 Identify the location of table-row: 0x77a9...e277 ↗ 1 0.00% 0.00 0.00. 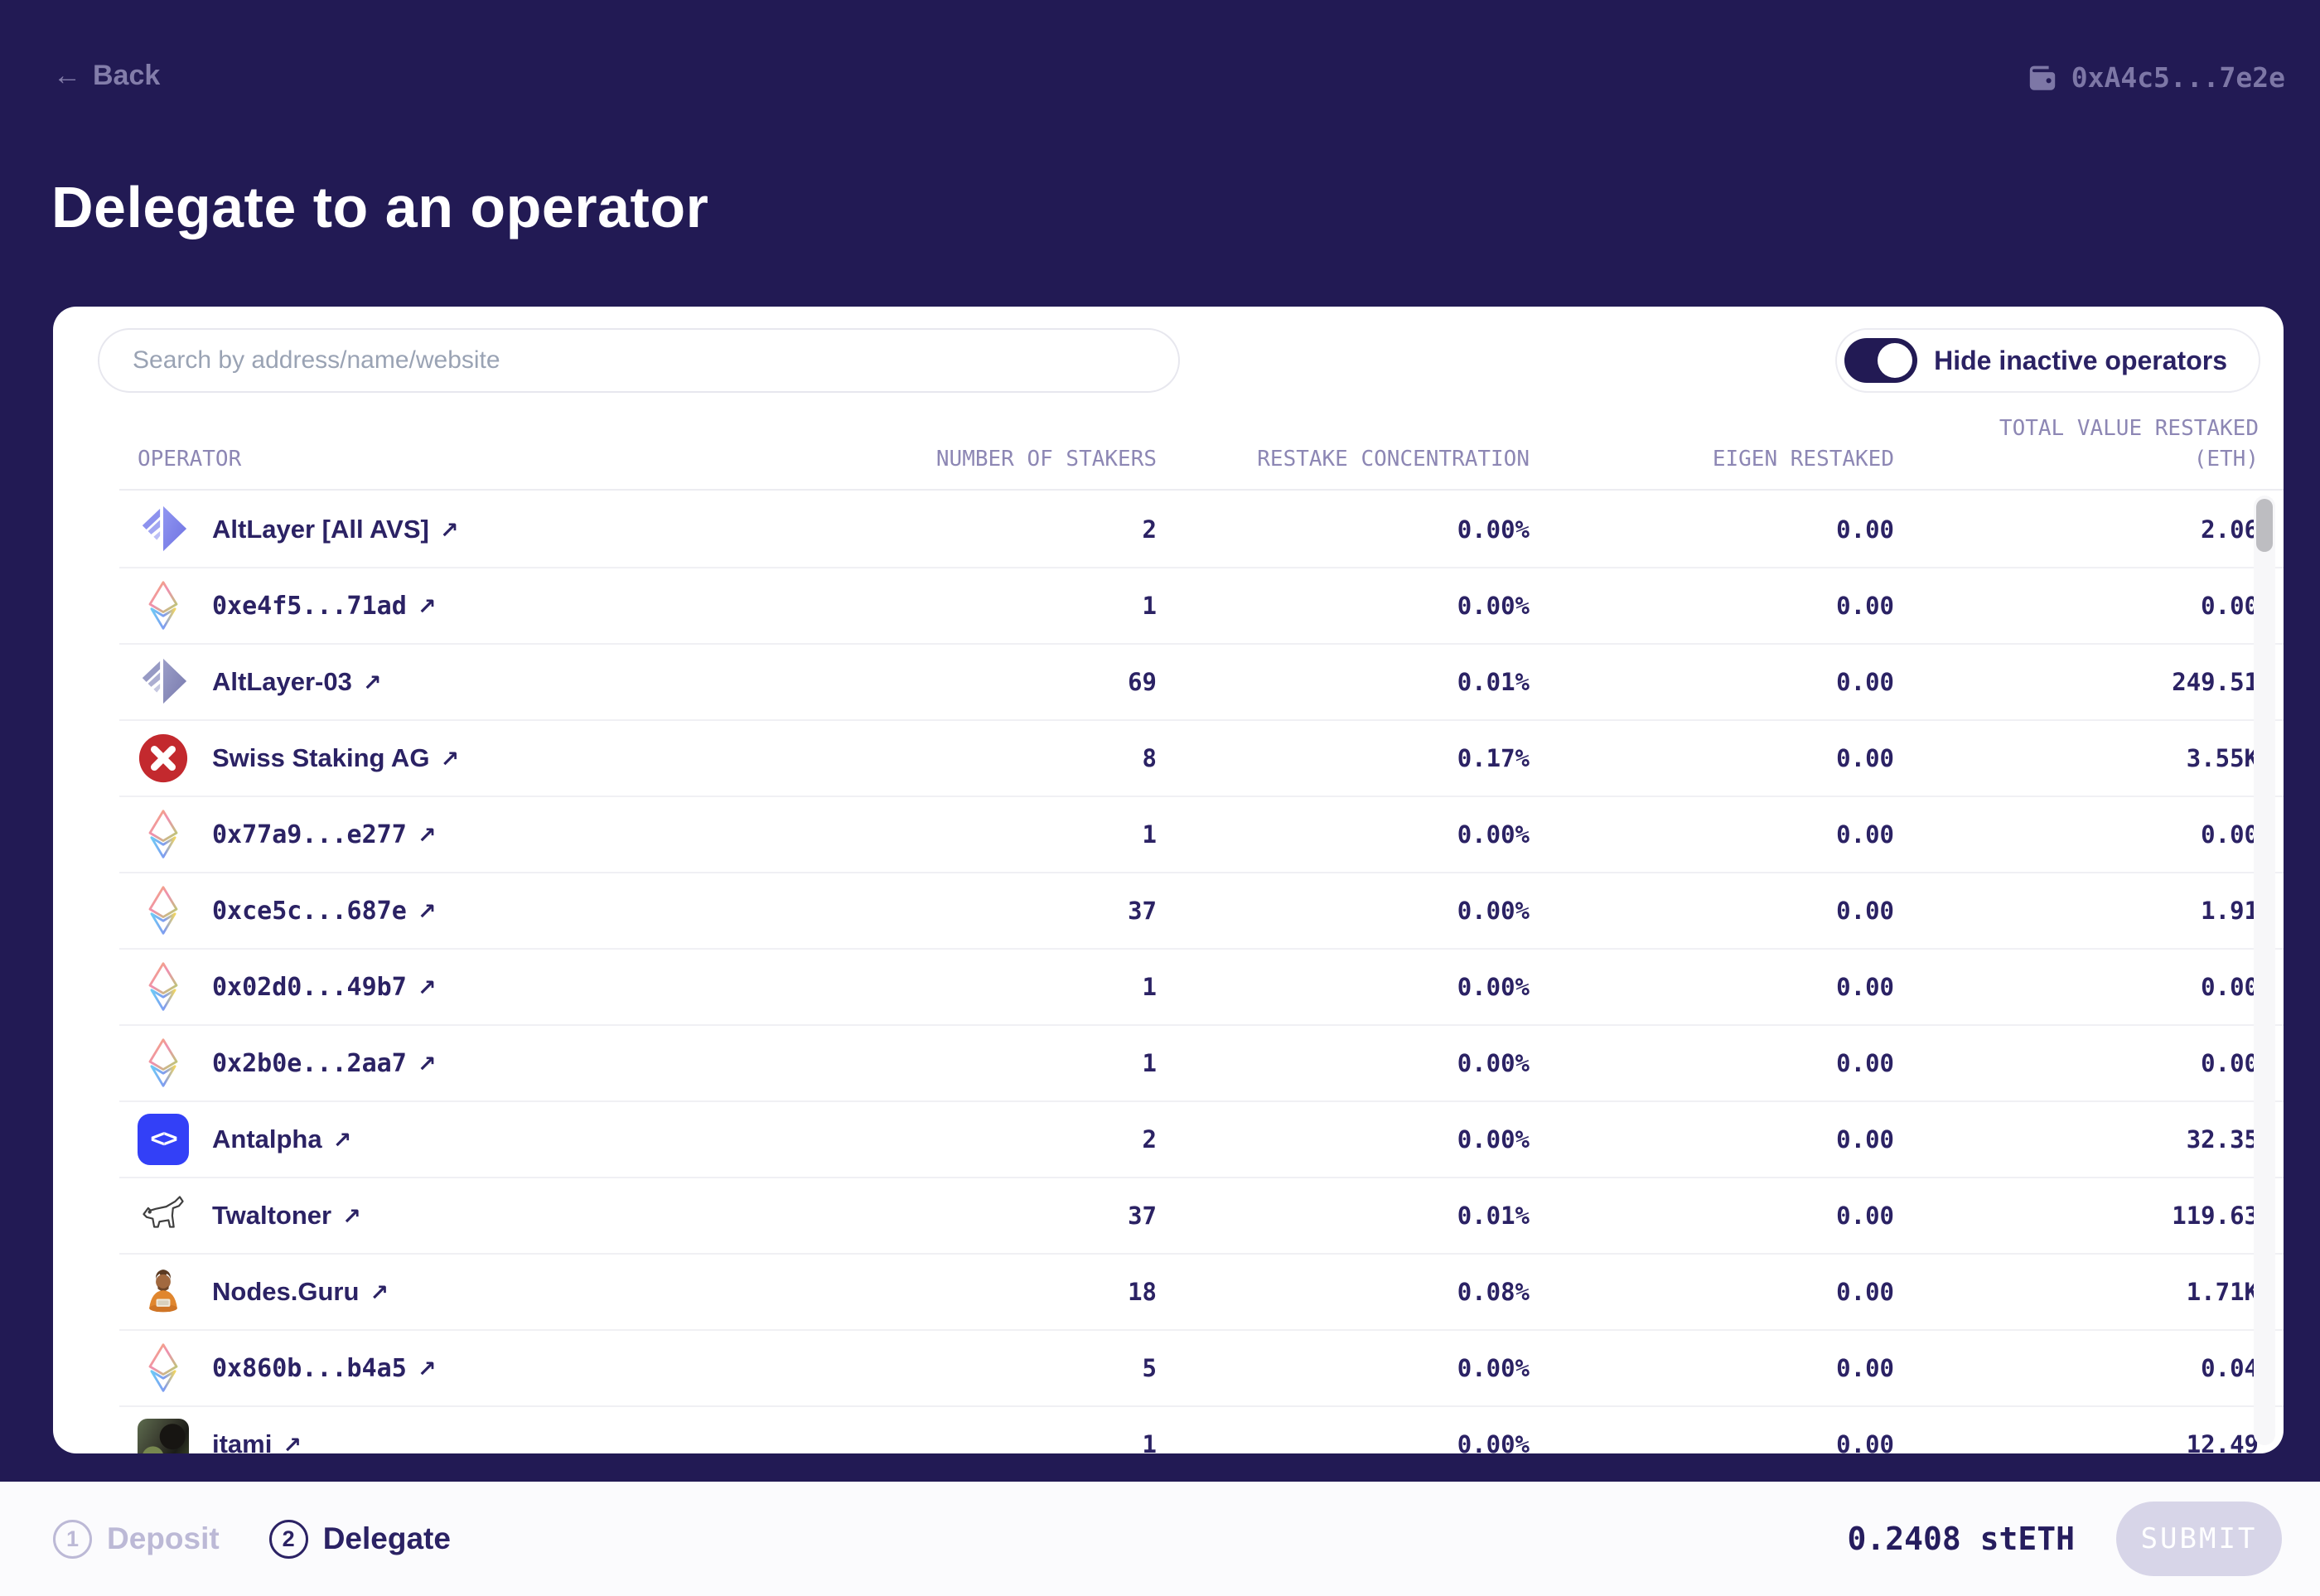
(1201, 835).